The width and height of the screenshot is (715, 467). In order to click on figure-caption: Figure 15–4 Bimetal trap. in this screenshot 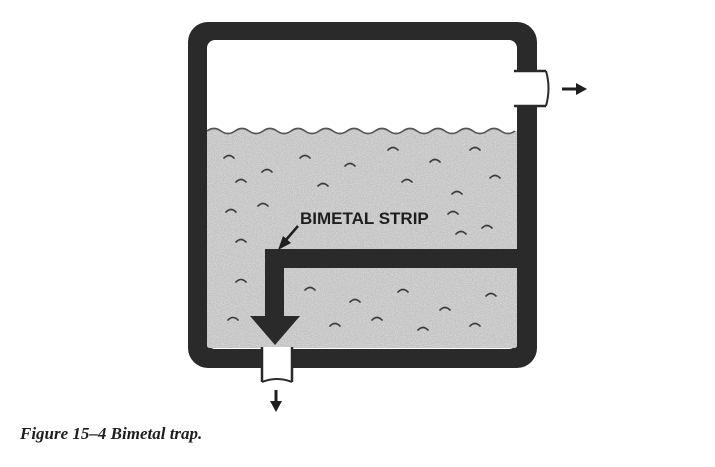, I will do `click(111, 433)`.